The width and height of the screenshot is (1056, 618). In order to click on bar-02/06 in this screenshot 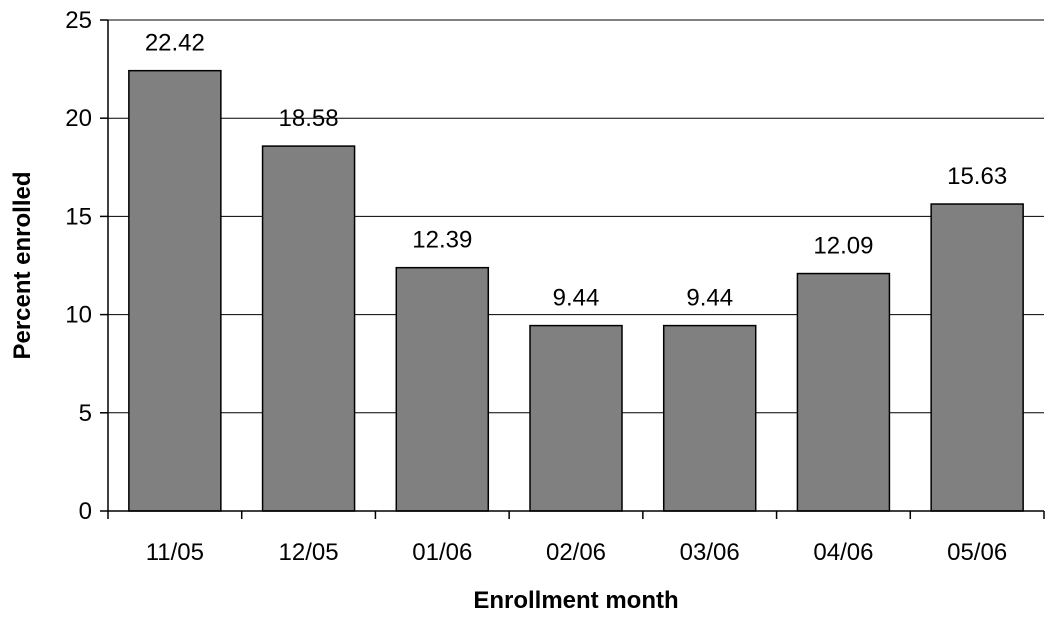, I will do `click(576, 418)`.